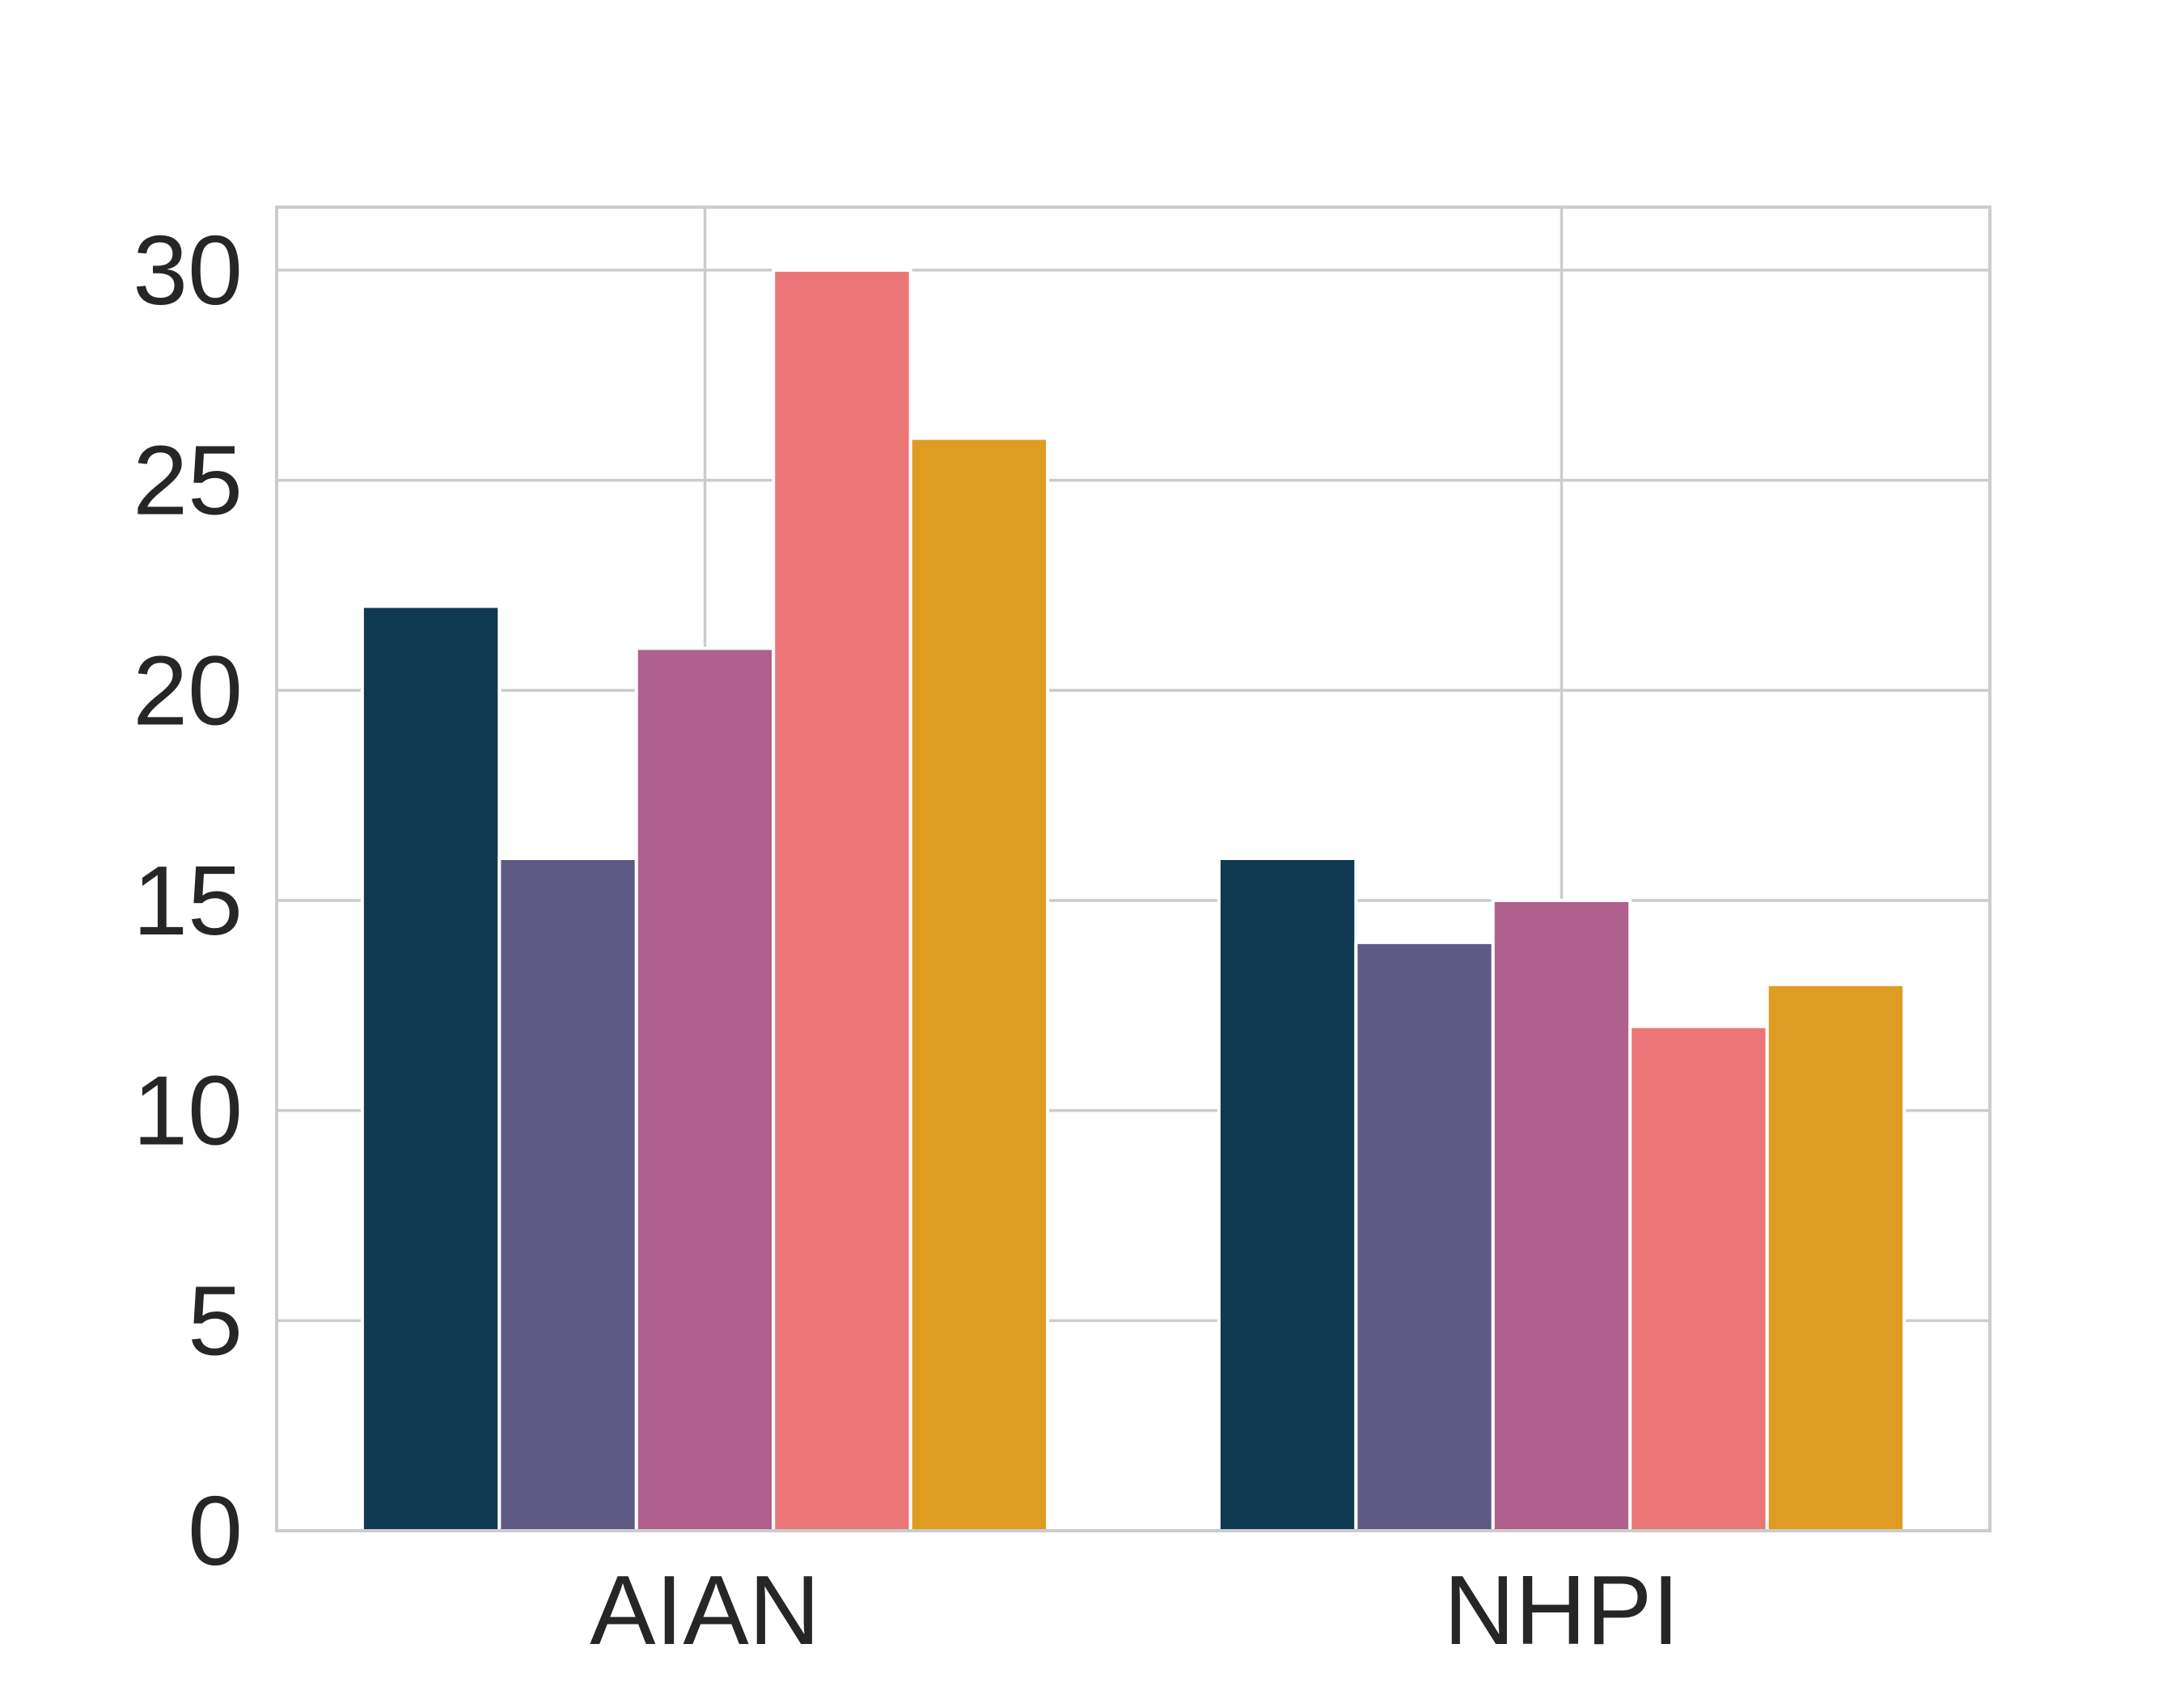 The image size is (2184, 1699). I want to click on y-tick-label: 10, so click(188, 1111).